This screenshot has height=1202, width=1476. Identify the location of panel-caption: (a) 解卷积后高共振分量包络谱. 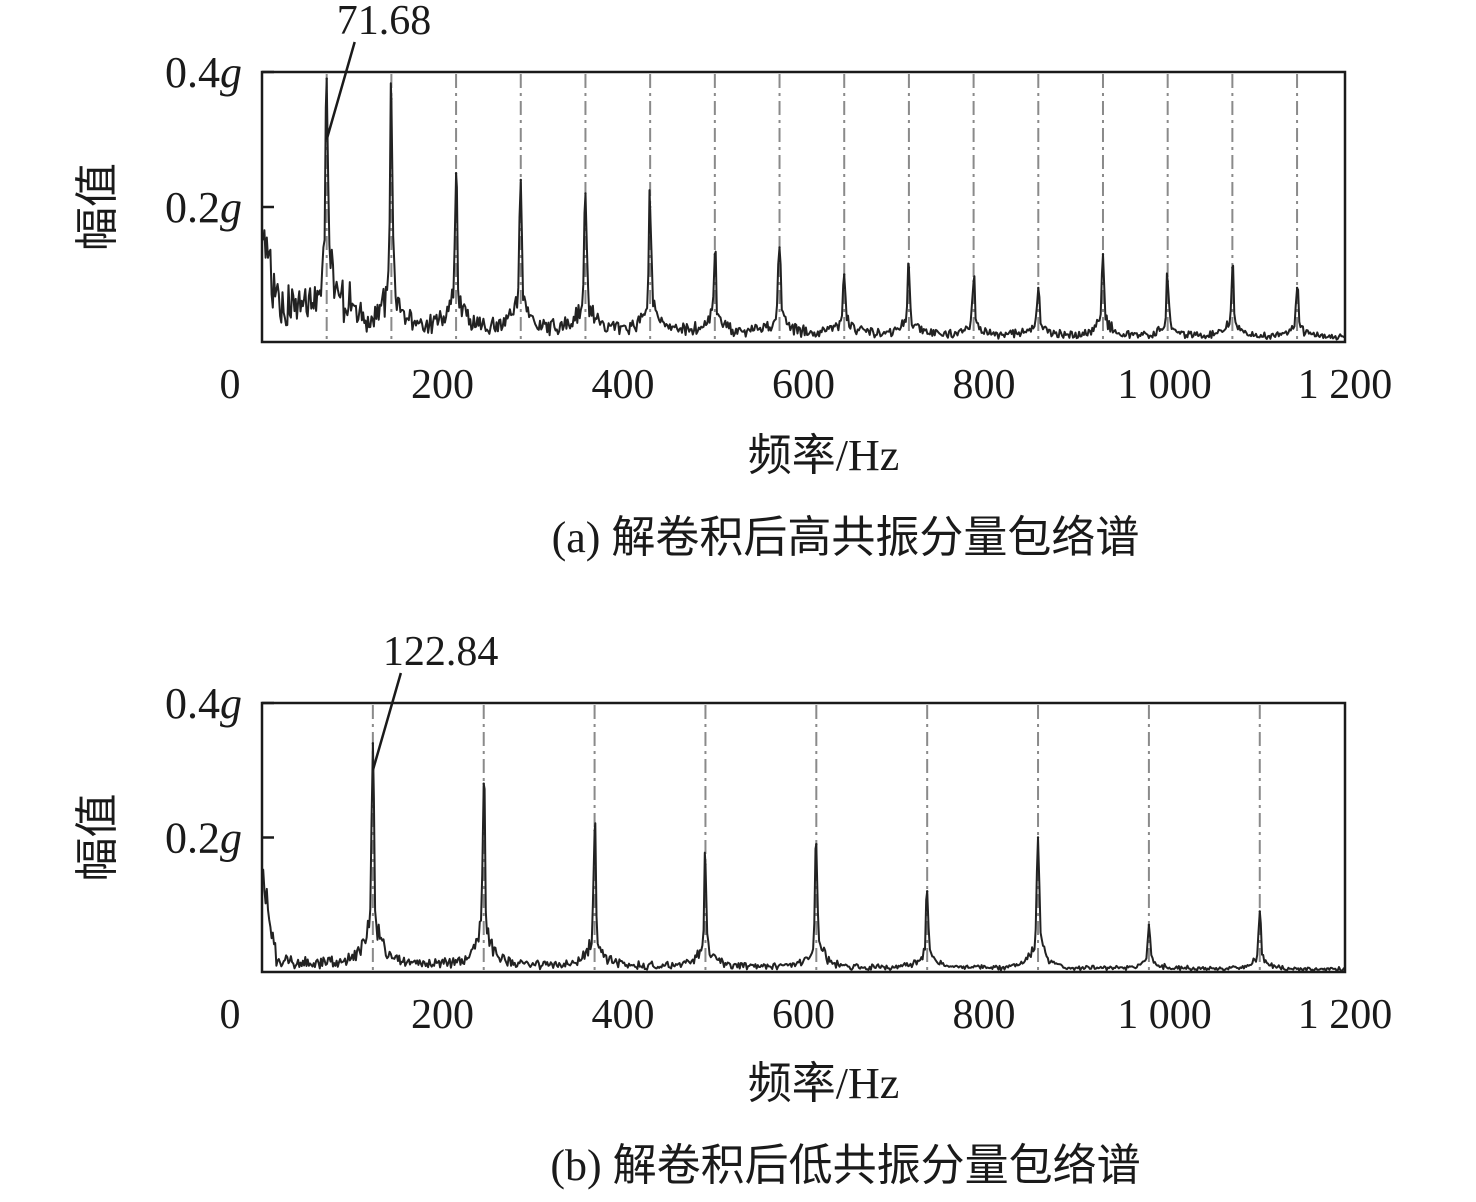
(846, 537).